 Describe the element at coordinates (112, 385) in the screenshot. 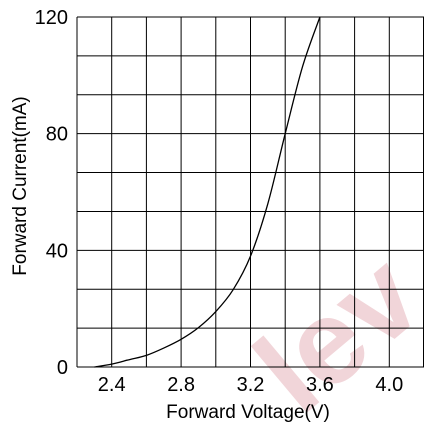

I see `x-tick-label: 2.4` at that location.